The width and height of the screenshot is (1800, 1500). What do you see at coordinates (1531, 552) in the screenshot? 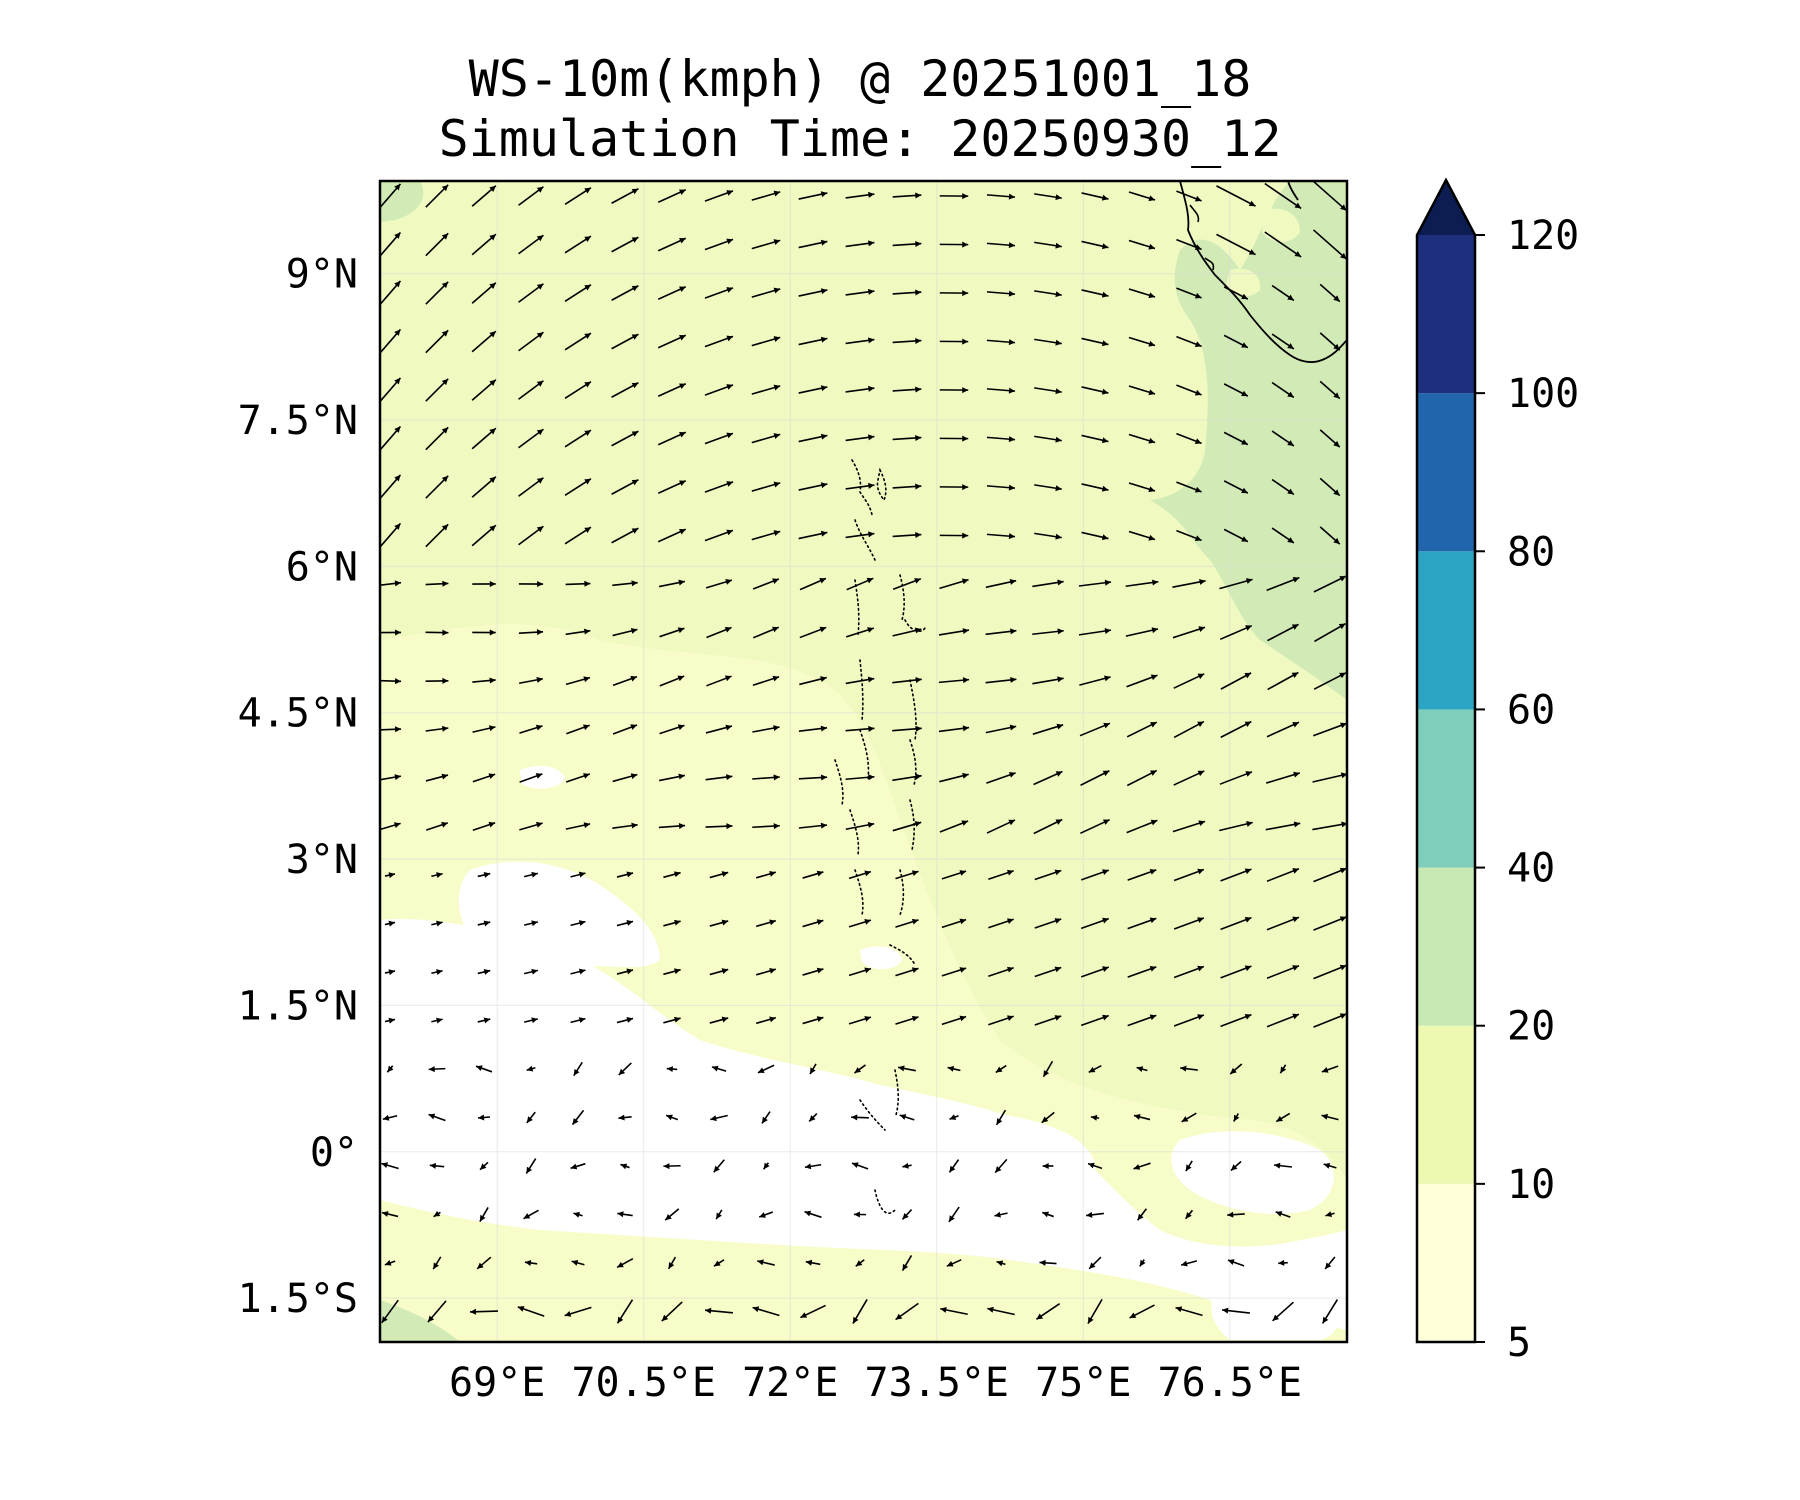
I see `colorbar-tick-label: 80` at bounding box center [1531, 552].